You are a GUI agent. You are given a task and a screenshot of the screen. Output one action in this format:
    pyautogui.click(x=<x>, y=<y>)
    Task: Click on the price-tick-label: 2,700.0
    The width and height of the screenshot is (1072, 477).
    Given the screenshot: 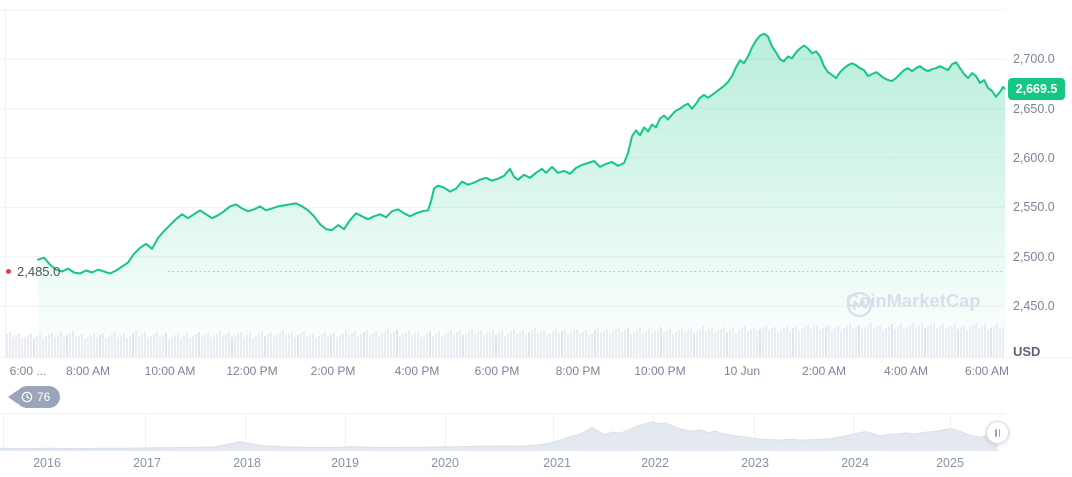 What is the action you would take?
    pyautogui.click(x=1034, y=59)
    